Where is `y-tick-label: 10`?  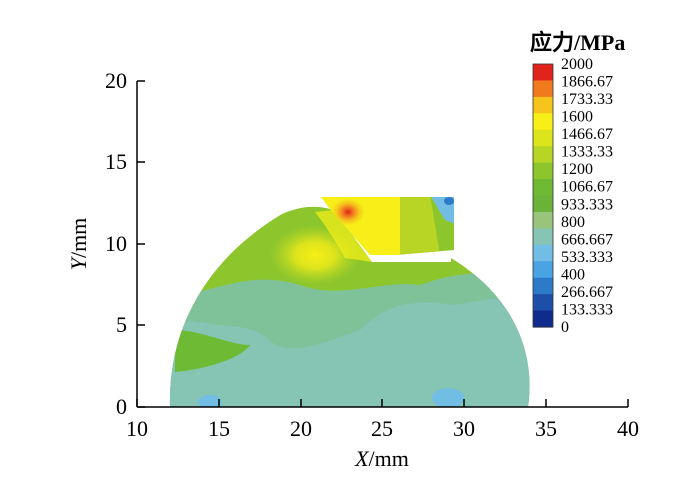 y-tick-label: 10 is located at coordinates (116, 243).